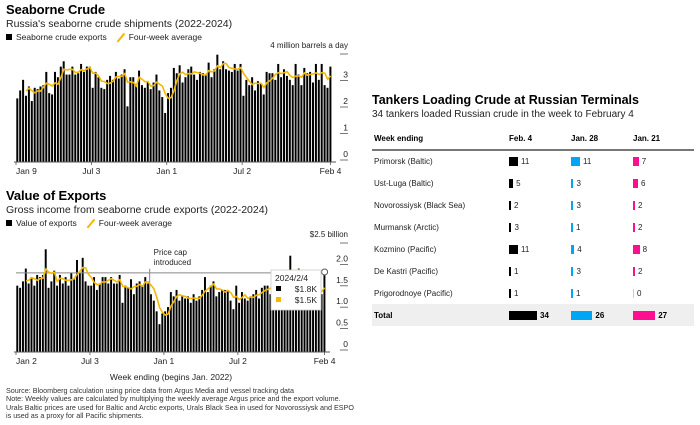 The image size is (700, 425). What do you see at coordinates (662, 139) in the screenshot?
I see `col-jan21: Jan. 21` at bounding box center [662, 139].